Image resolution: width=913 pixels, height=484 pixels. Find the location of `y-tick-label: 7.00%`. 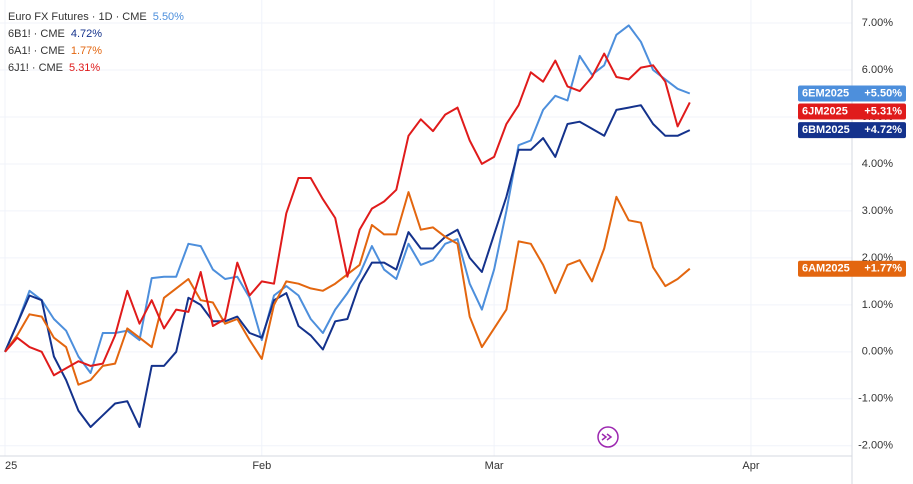

y-tick-label: 7.00% is located at coordinates (877, 23).